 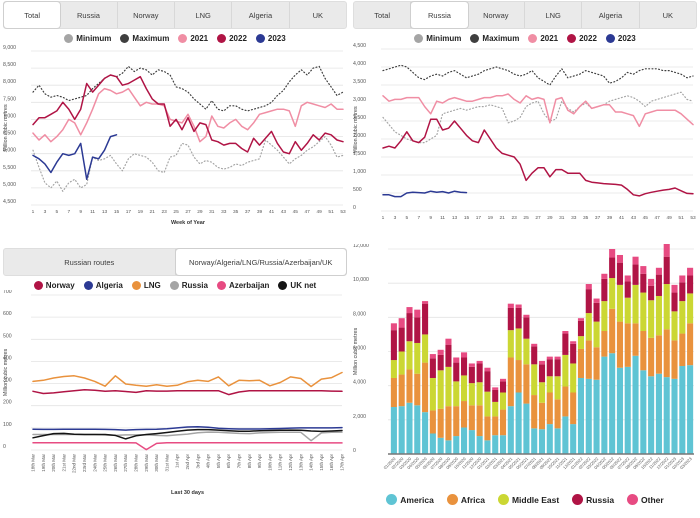 What do you see at coordinates (417, 499) in the screenshot?
I see `legend-label: America` at bounding box center [417, 499].